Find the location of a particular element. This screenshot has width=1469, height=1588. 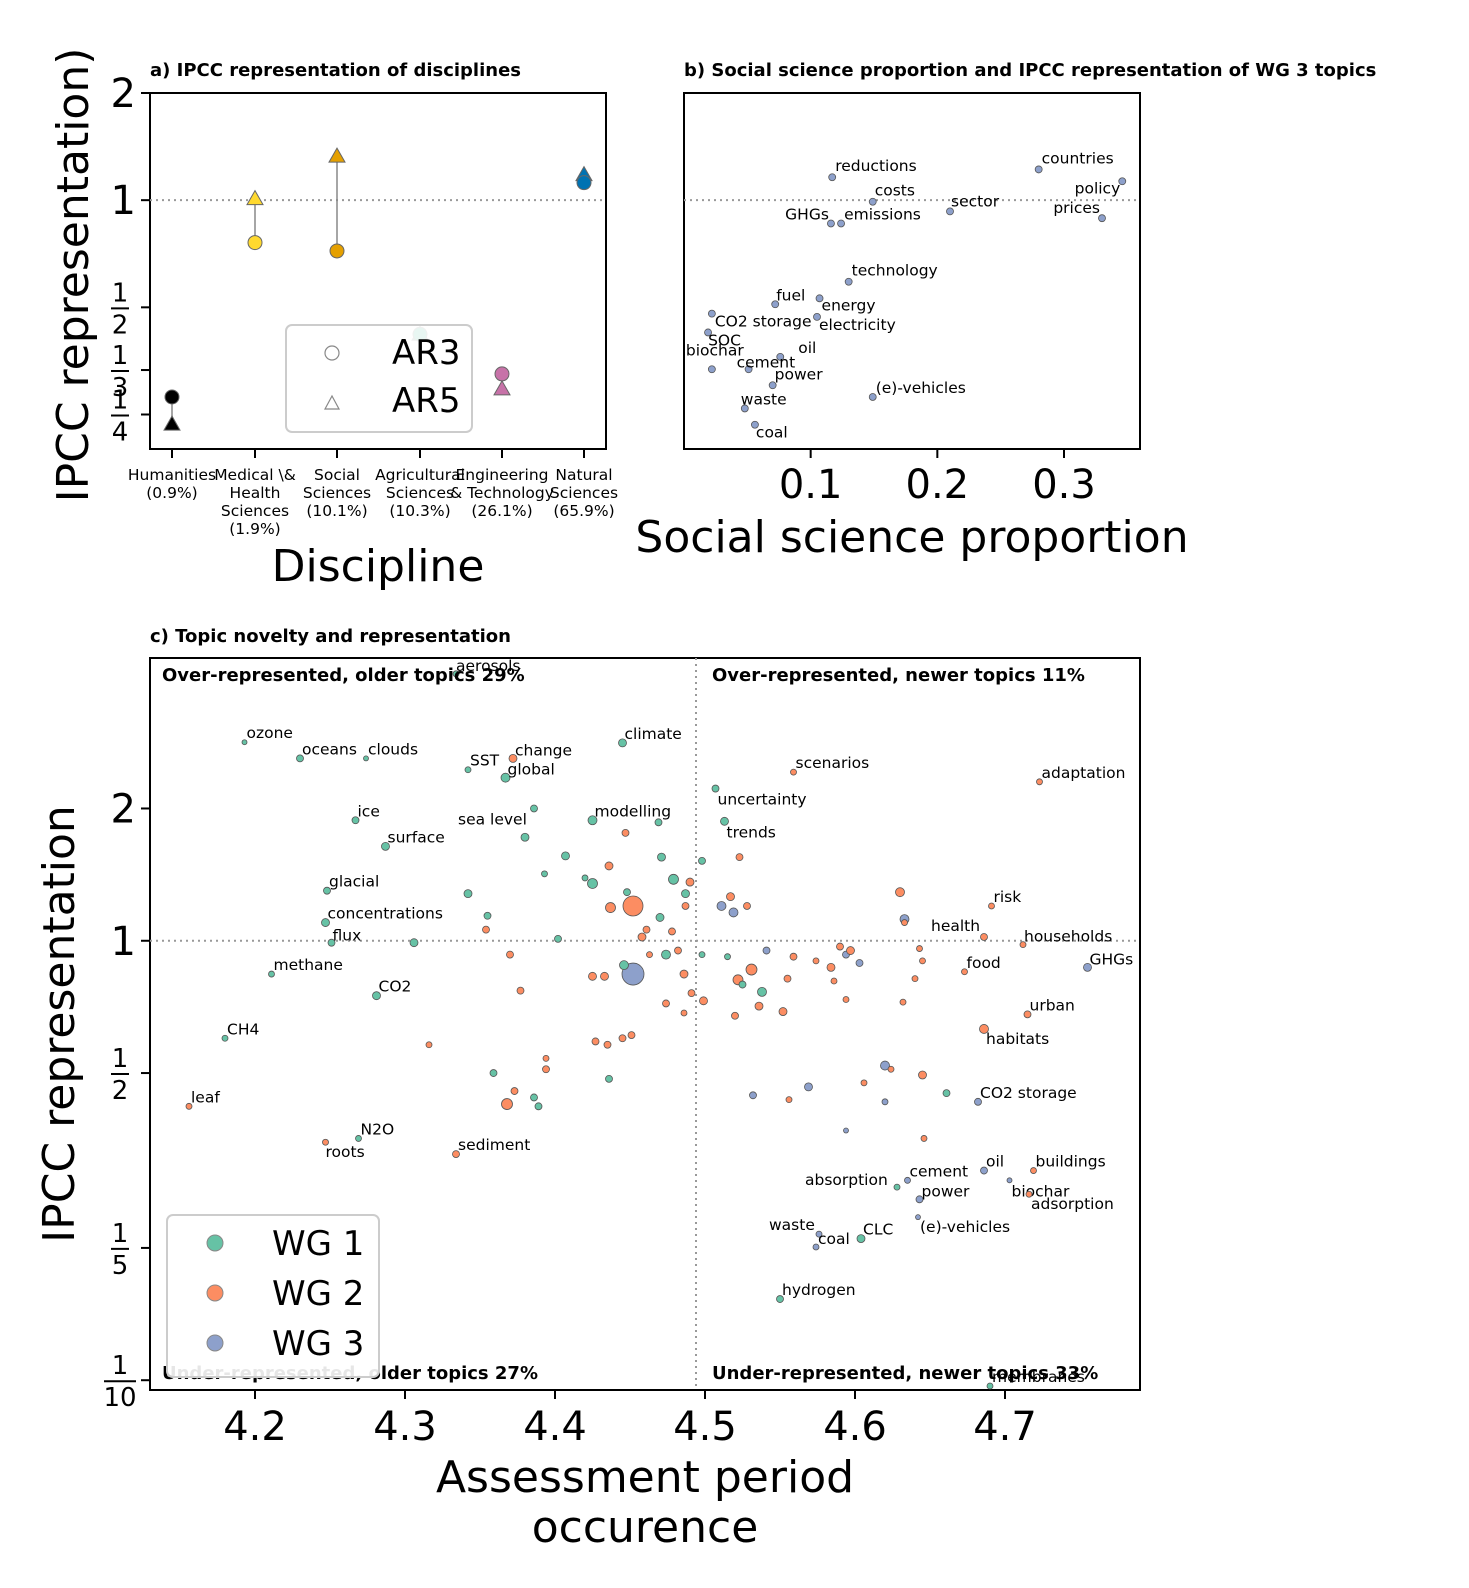

point-adaptation is located at coordinates (1039, 782).